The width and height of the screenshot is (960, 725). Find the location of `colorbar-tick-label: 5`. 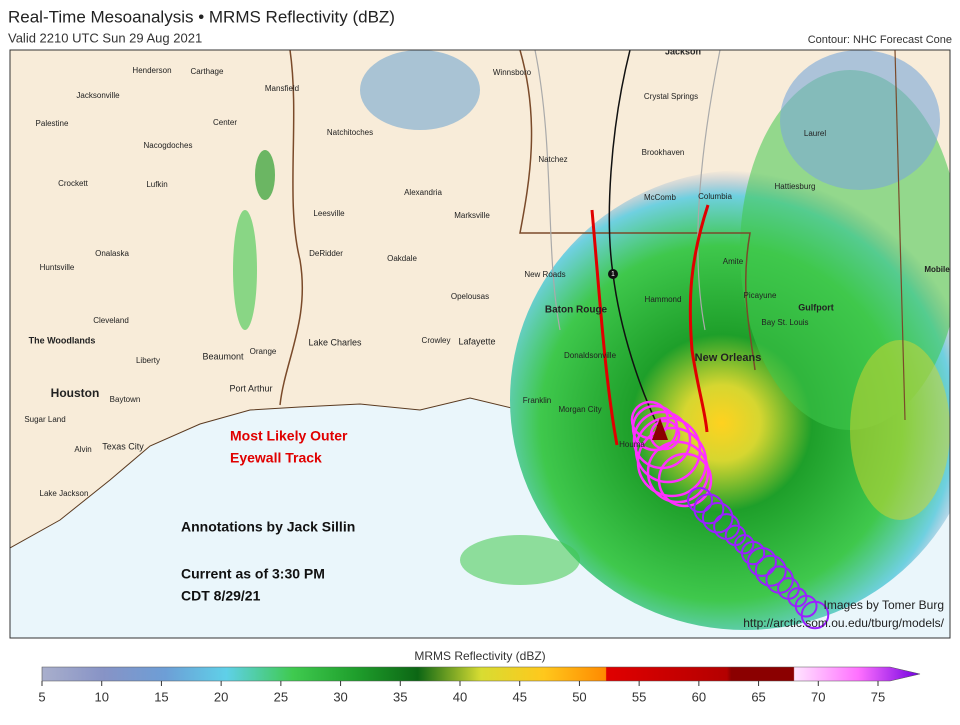

colorbar-tick-label: 5 is located at coordinates (41, 696).